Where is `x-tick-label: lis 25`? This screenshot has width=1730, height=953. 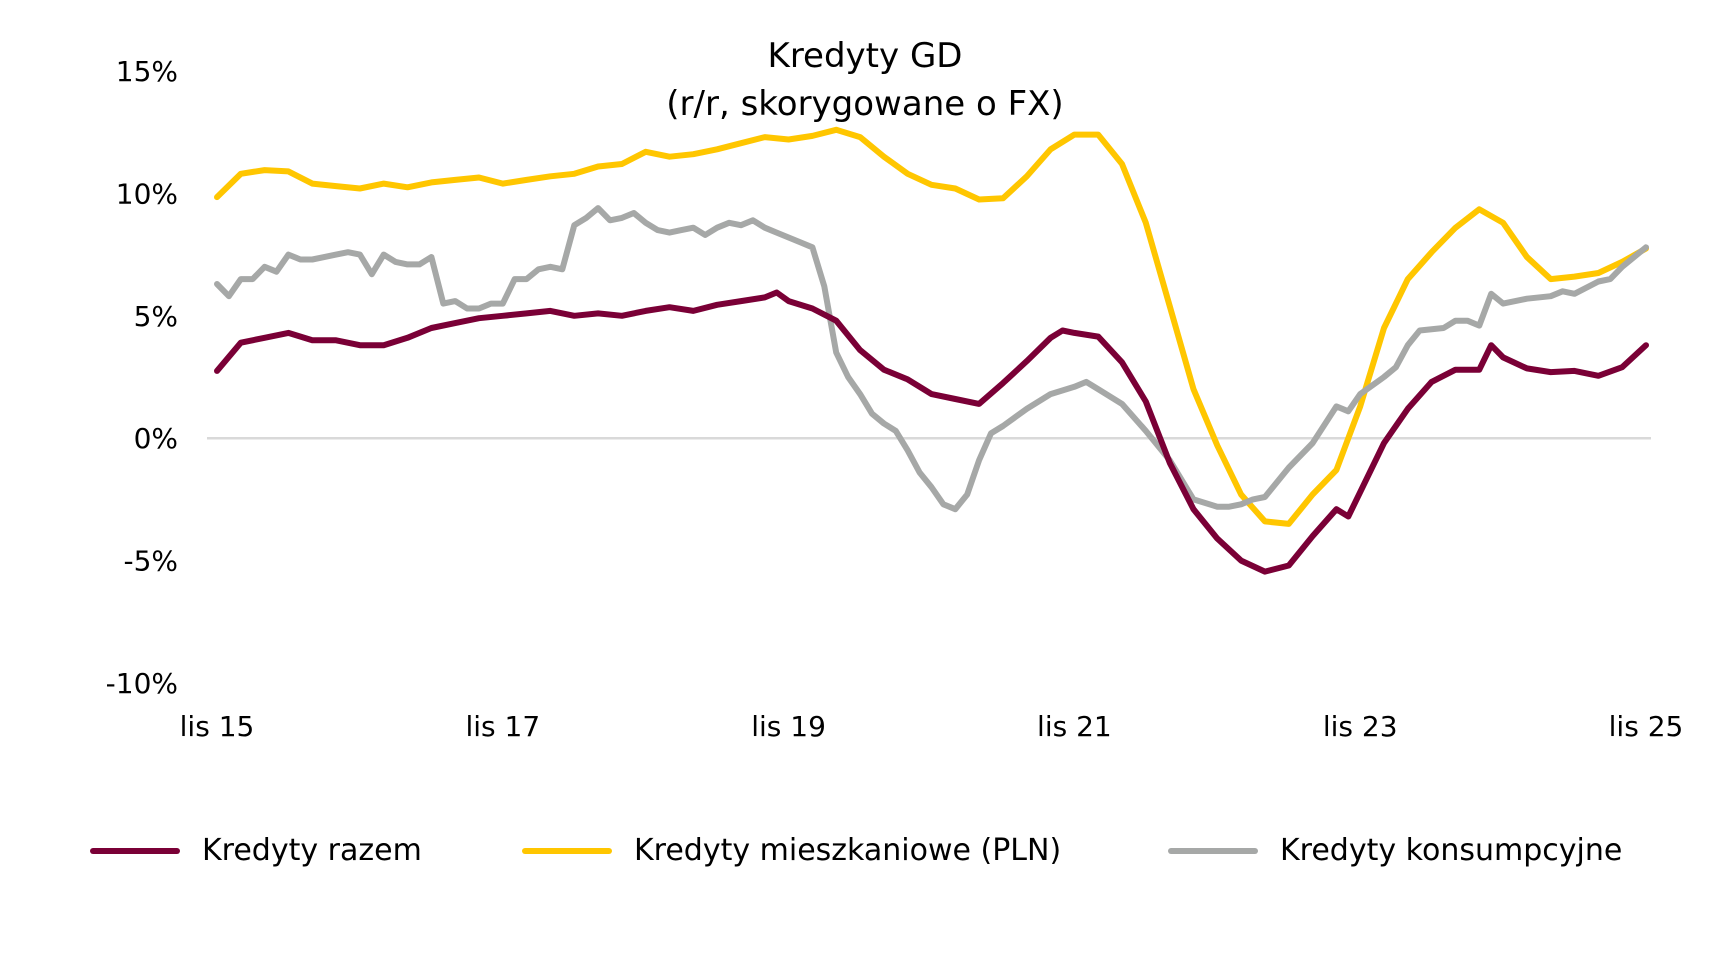
x-tick-label: lis 25 is located at coordinates (1646, 726).